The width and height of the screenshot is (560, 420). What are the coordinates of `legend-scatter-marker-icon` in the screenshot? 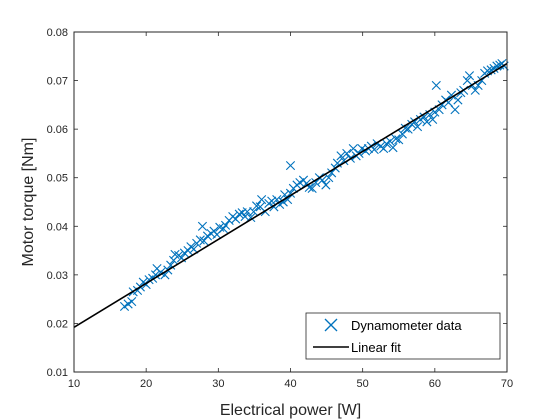 It's located at (331, 325).